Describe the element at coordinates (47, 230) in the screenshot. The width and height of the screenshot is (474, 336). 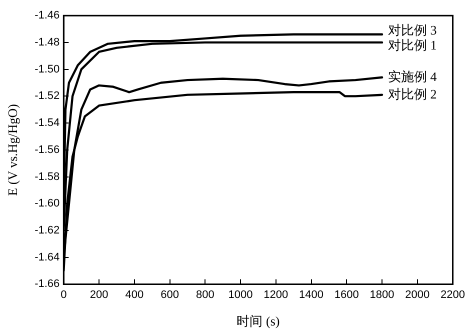
I see `y-tick-label: -1.62` at that location.